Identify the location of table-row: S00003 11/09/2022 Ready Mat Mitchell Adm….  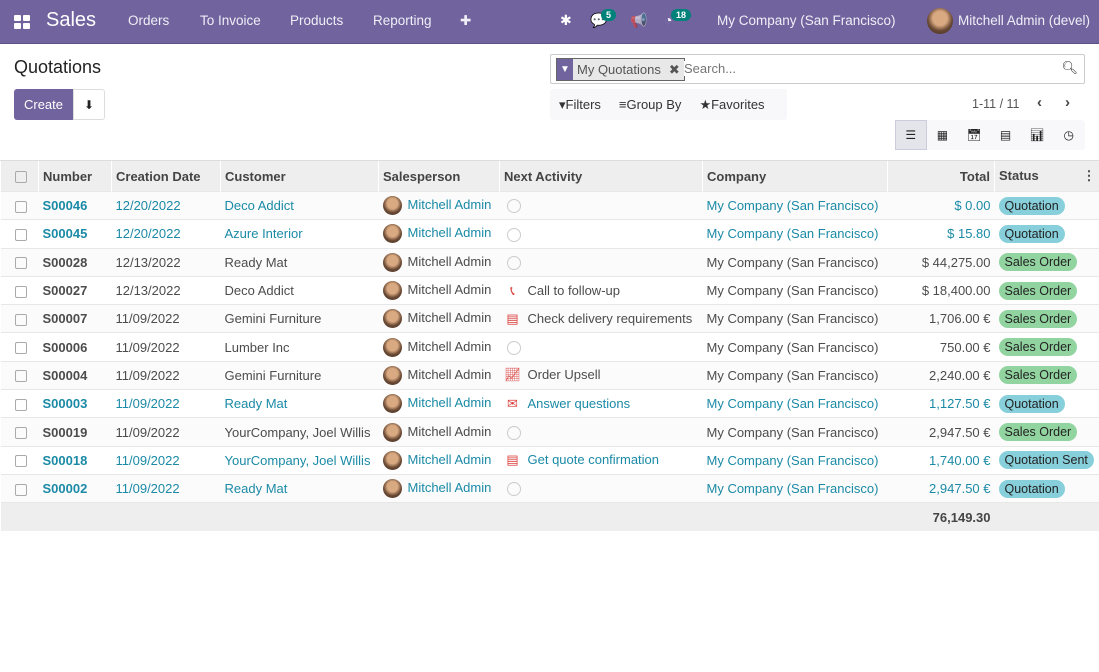
(549, 403).